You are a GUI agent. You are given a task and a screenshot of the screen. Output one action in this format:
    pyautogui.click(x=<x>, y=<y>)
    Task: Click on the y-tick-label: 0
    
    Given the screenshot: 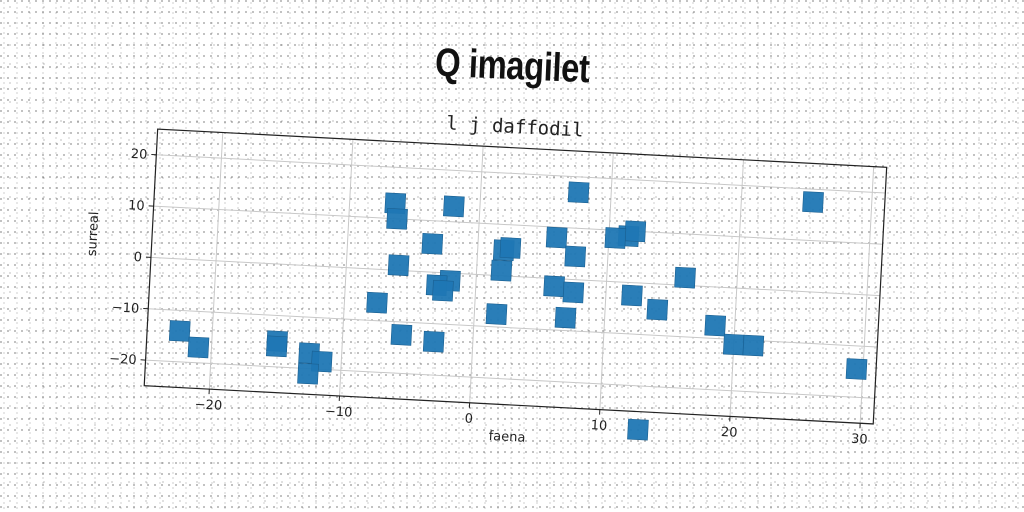 What is the action you would take?
    pyautogui.click(x=137, y=257)
    